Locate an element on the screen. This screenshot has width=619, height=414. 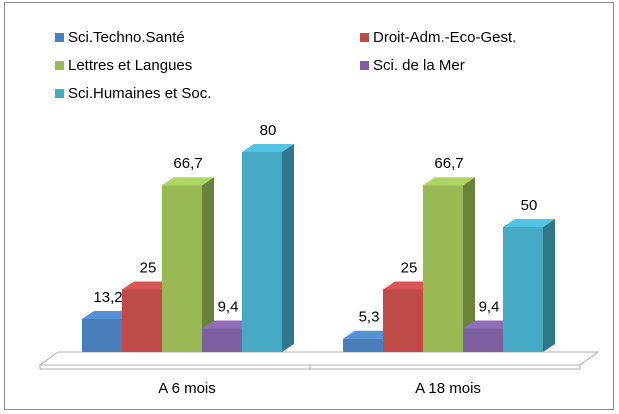
legend-label: Droit-Adm.-Eco-Gest. is located at coordinates (444, 37).